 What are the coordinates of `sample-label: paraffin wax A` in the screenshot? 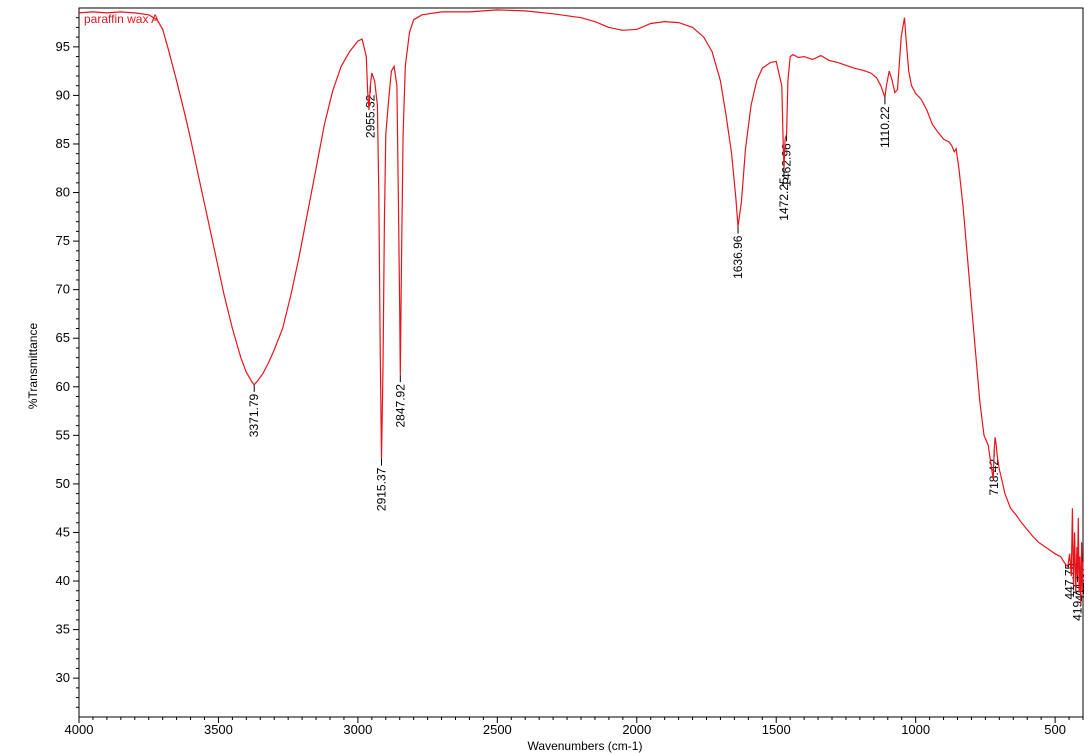 It's located at (121, 19).